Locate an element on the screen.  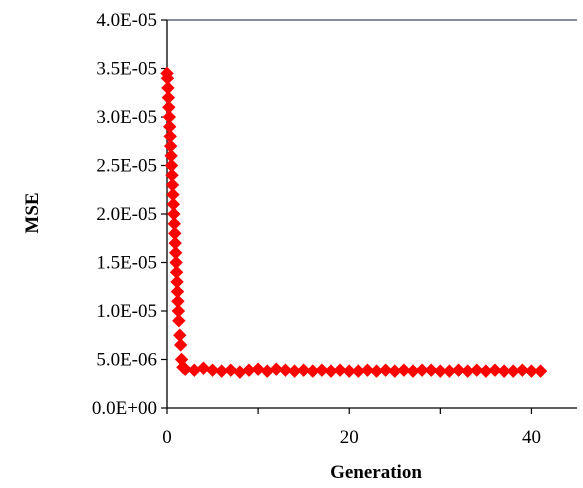
x-tick-label: 40 is located at coordinates (531, 437).